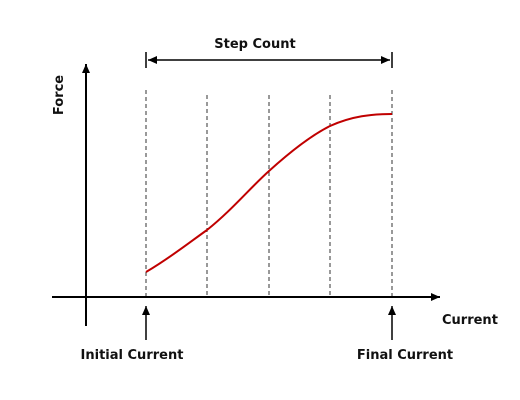  Describe the element at coordinates (132, 355) in the screenshot. I see `initial-current-label: Initial Current` at that location.